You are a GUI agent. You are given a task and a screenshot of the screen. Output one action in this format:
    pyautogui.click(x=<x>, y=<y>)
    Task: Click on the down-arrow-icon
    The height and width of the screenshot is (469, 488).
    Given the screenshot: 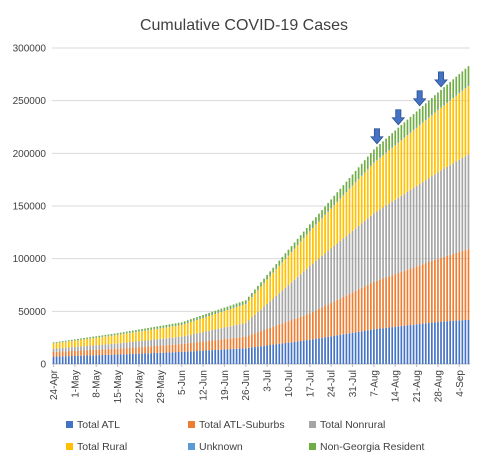 What is the action you would take?
    pyautogui.click(x=419, y=98)
    